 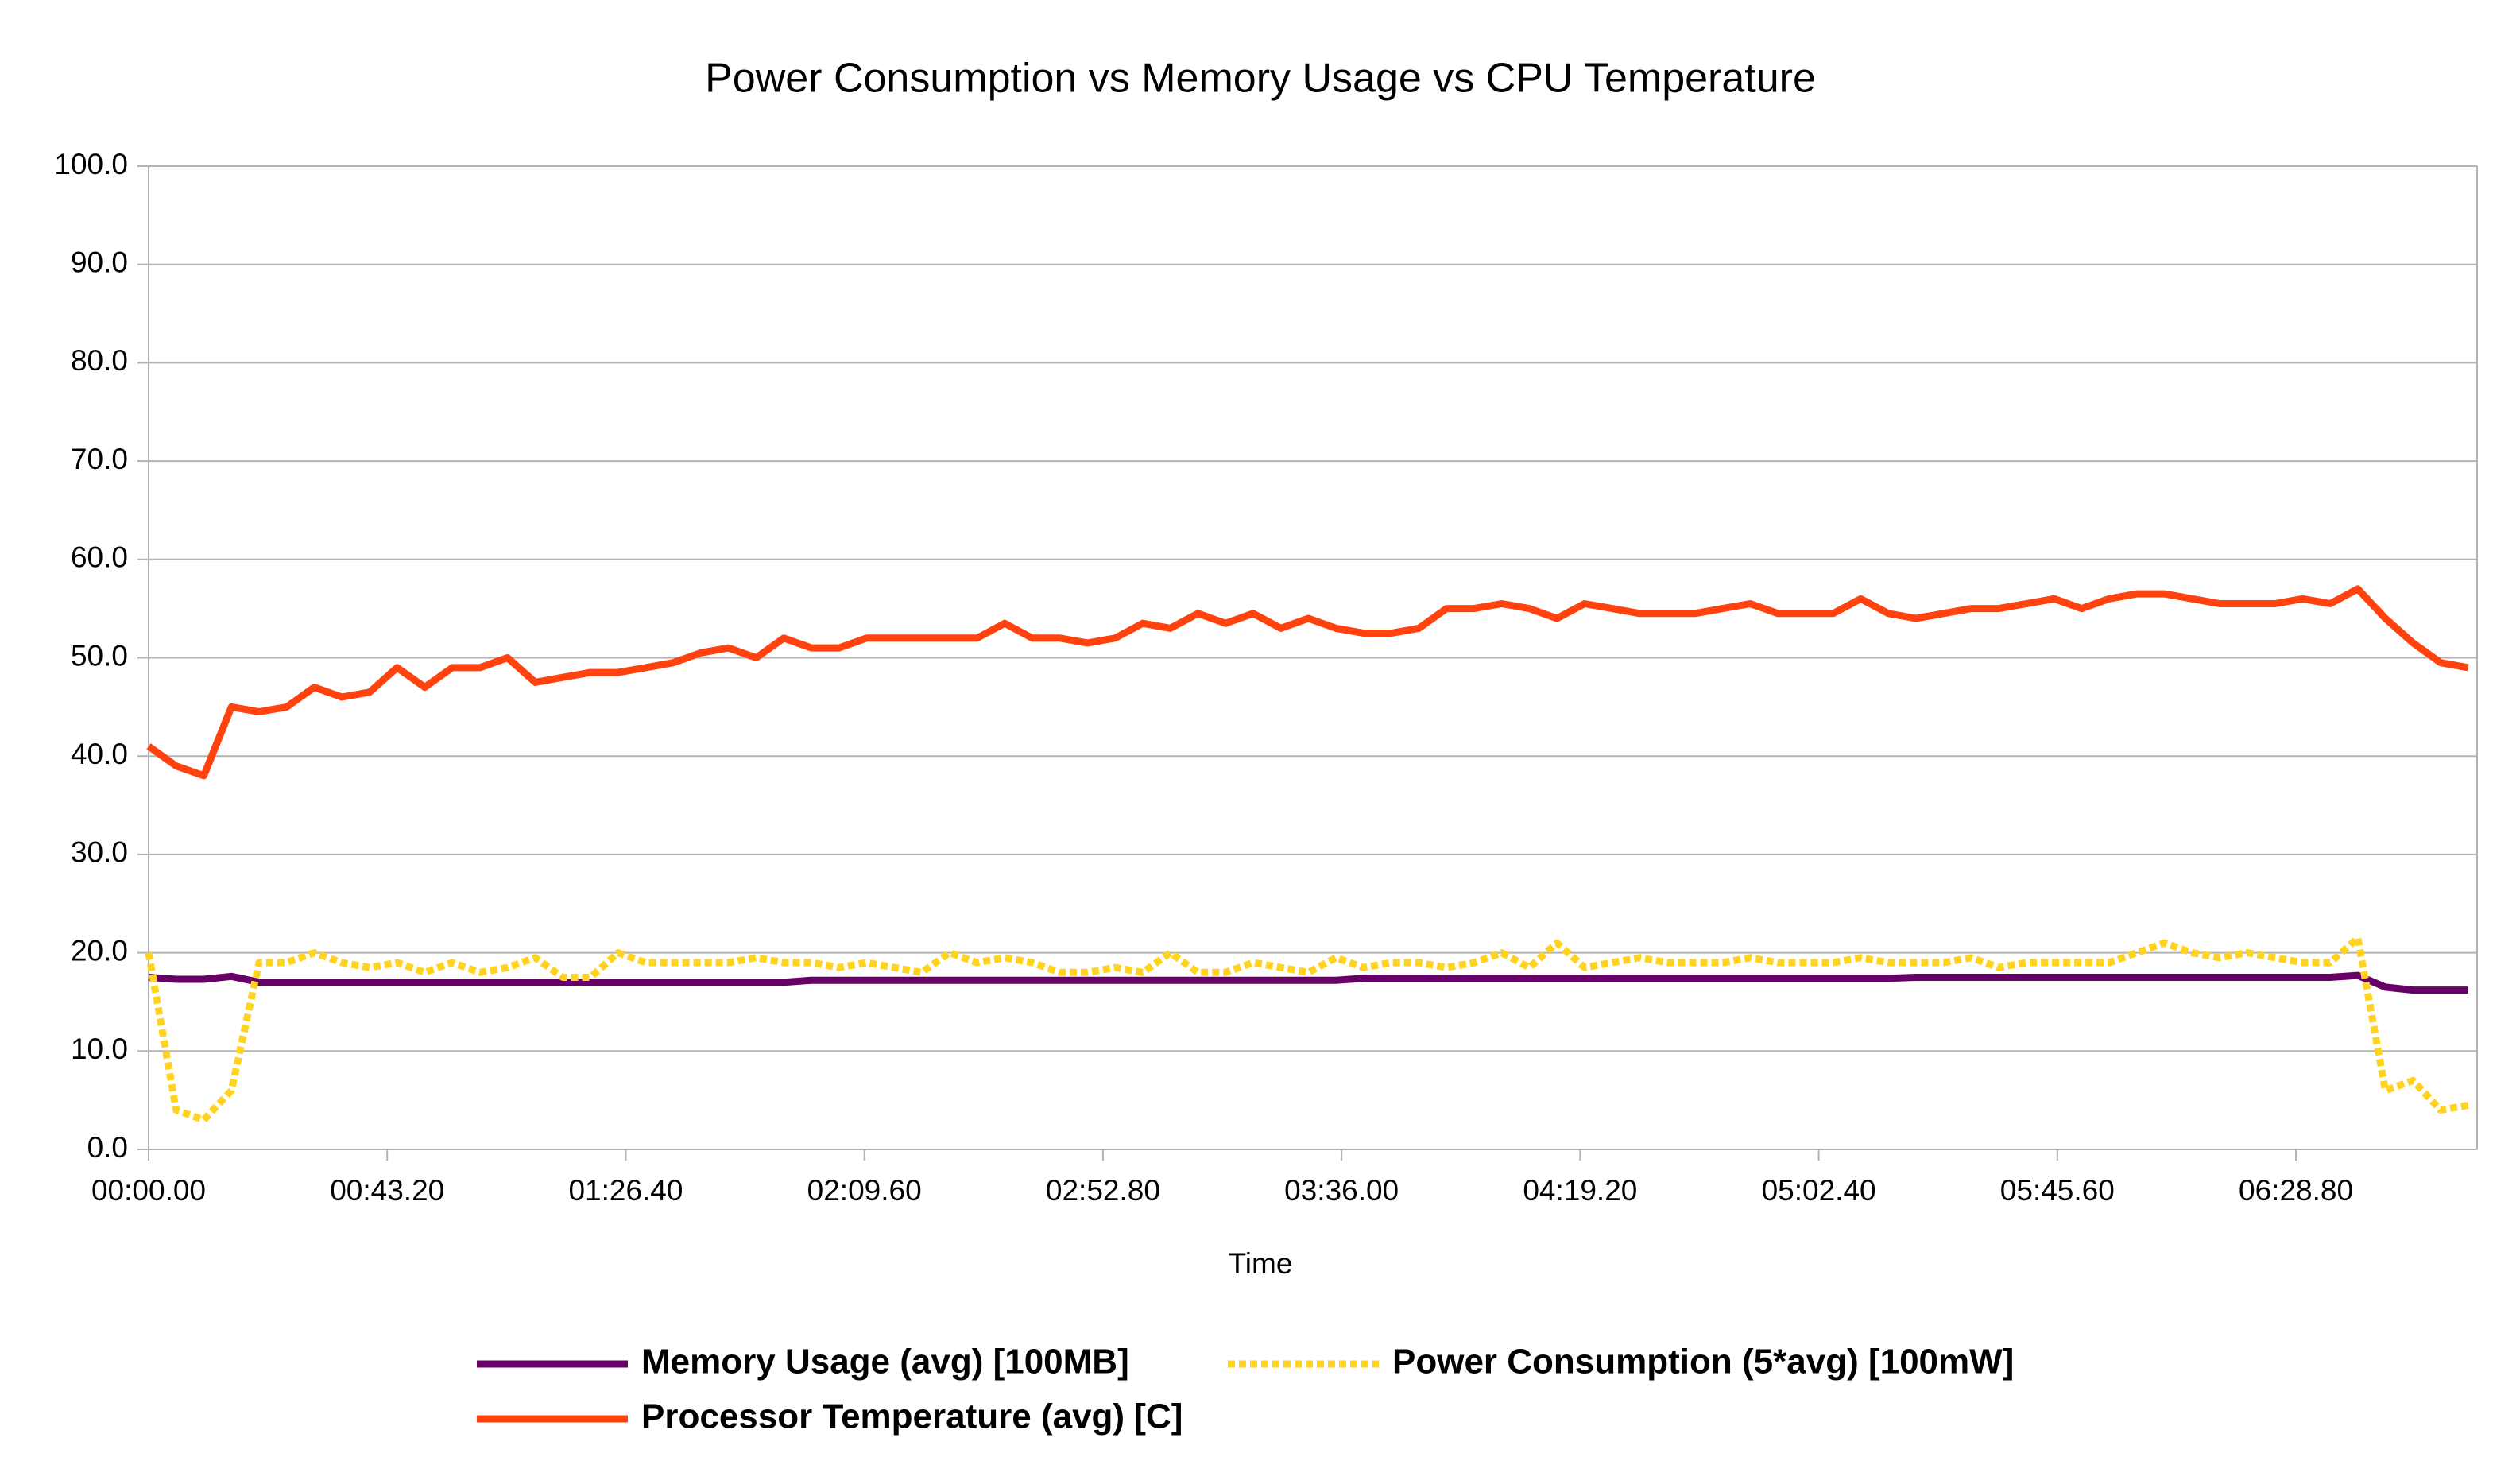 I want to click on legend-label: Memory Usage (avg) [100MB], so click(x=885, y=1362).